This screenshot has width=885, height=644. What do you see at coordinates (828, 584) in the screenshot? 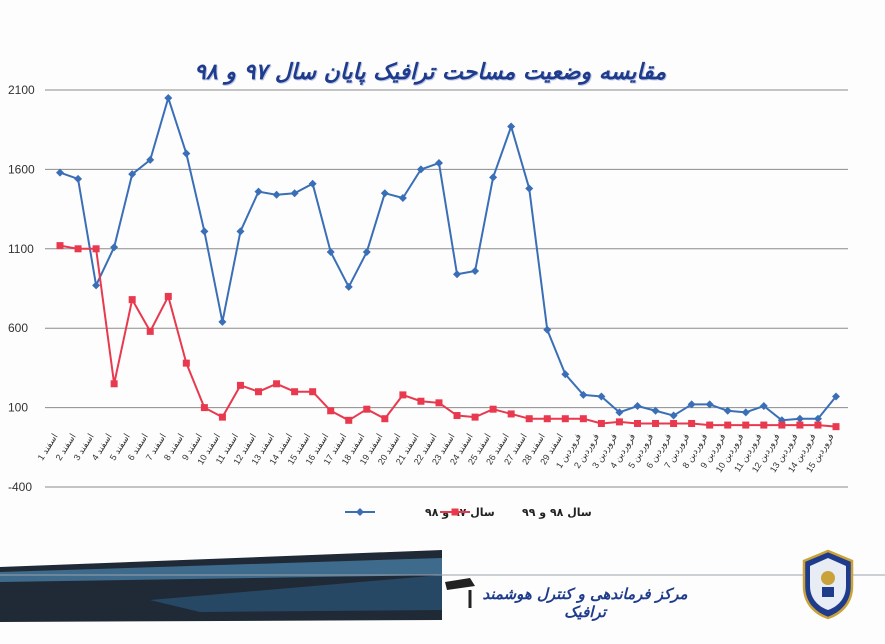
I see `police-emblem` at bounding box center [828, 584].